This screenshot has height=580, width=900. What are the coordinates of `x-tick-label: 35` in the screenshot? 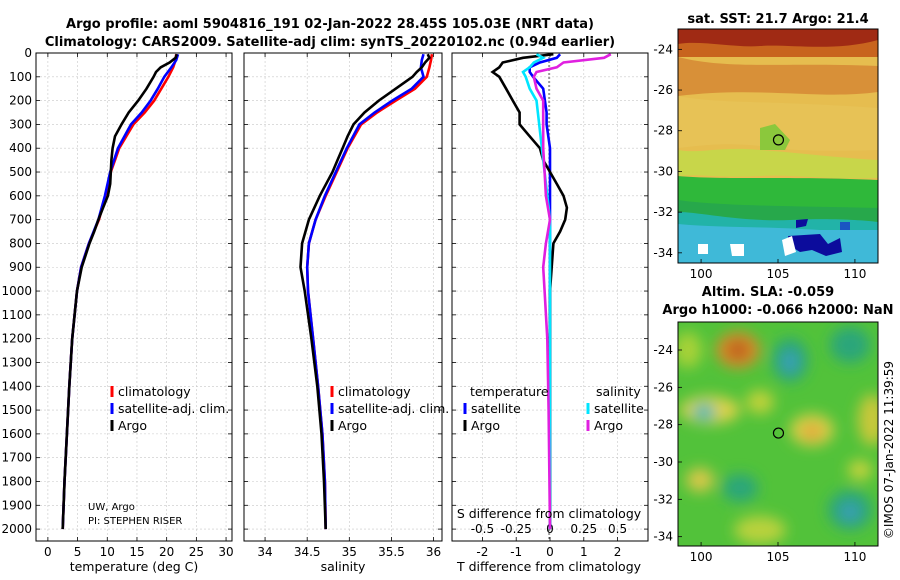 It's located at (349, 552).